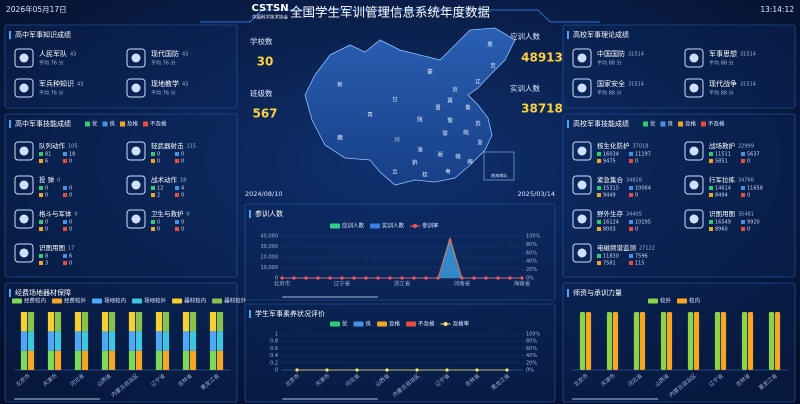  I want to click on item-total: 27122, so click(647, 249).